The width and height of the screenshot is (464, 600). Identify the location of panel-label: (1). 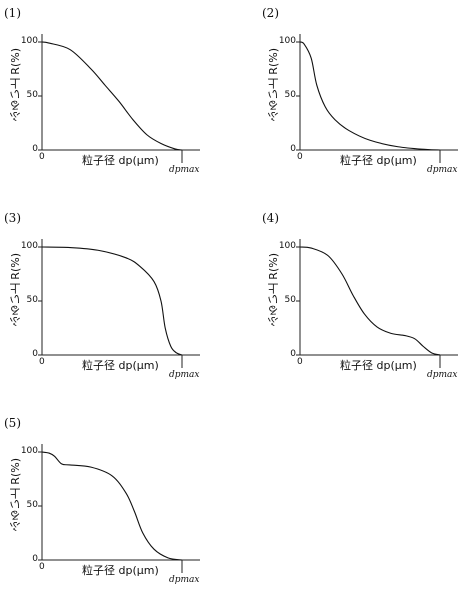
(12, 13).